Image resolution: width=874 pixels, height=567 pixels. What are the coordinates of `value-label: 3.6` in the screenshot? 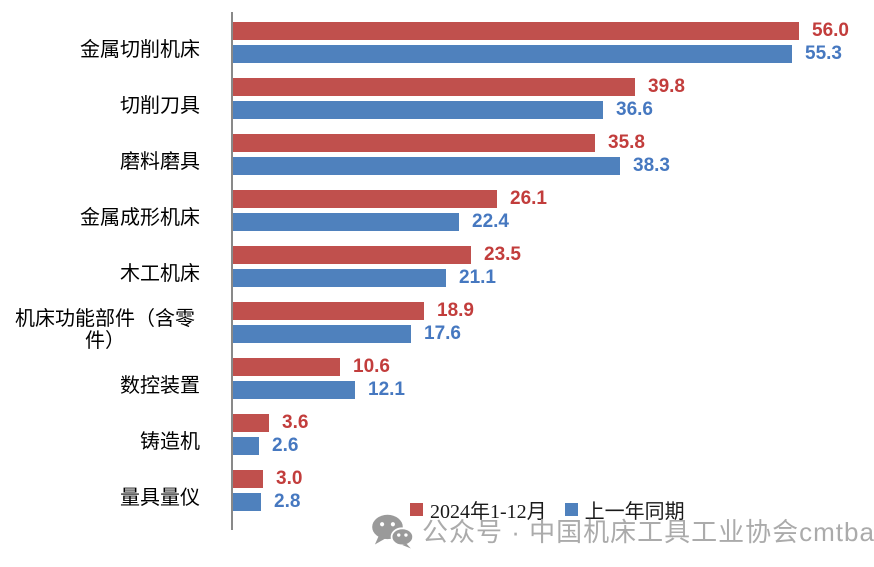 It's located at (295, 422).